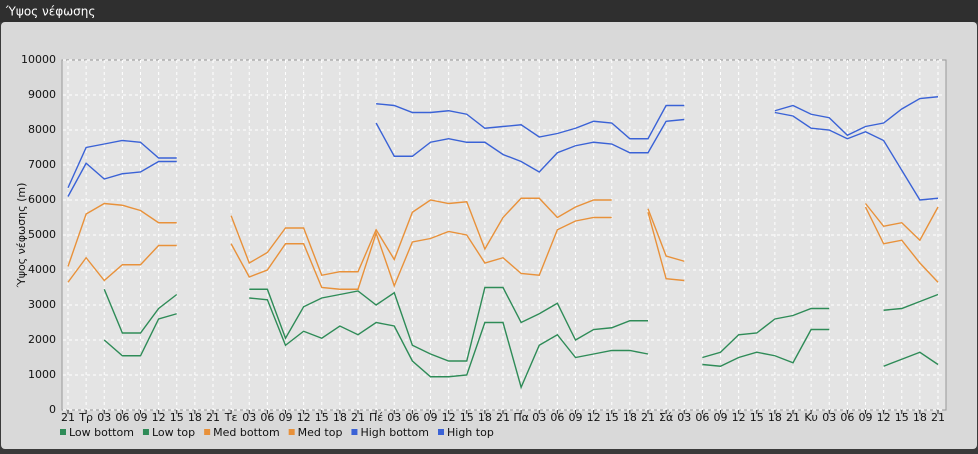 Image resolution: width=978 pixels, height=454 pixels. What do you see at coordinates (489, 11) in the screenshot?
I see `title-bar` at bounding box center [489, 11].